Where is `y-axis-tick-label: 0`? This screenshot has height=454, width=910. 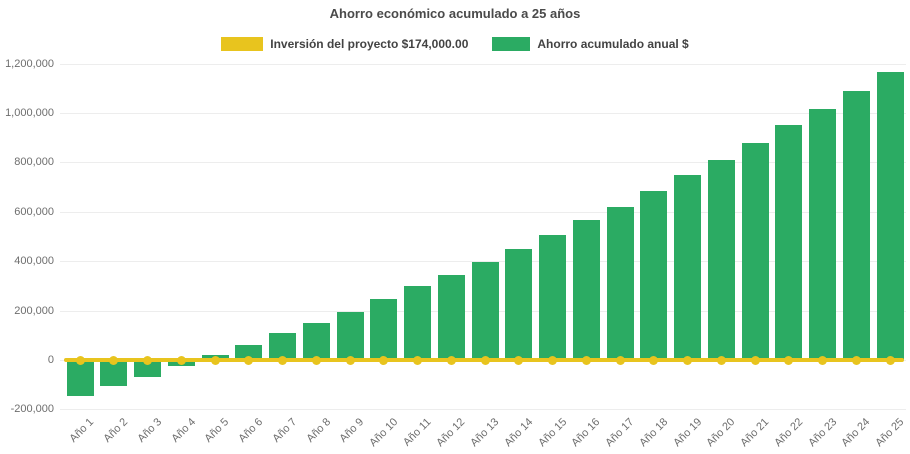
y-axis-tick-label: 0 is located at coordinates (50, 360).